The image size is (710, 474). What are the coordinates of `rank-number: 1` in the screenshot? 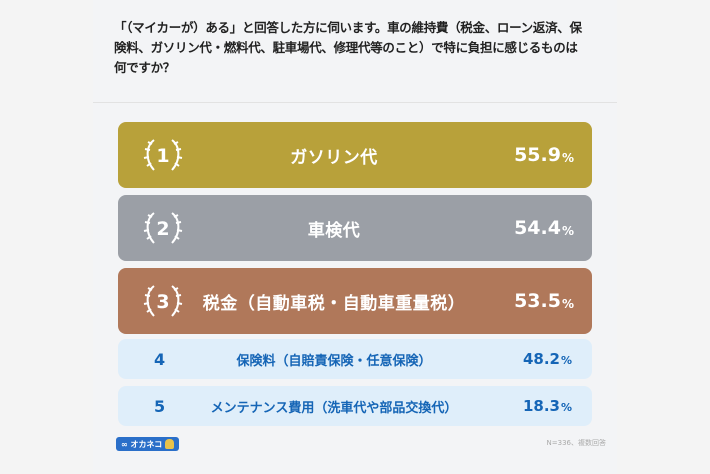 It's located at (162, 156).